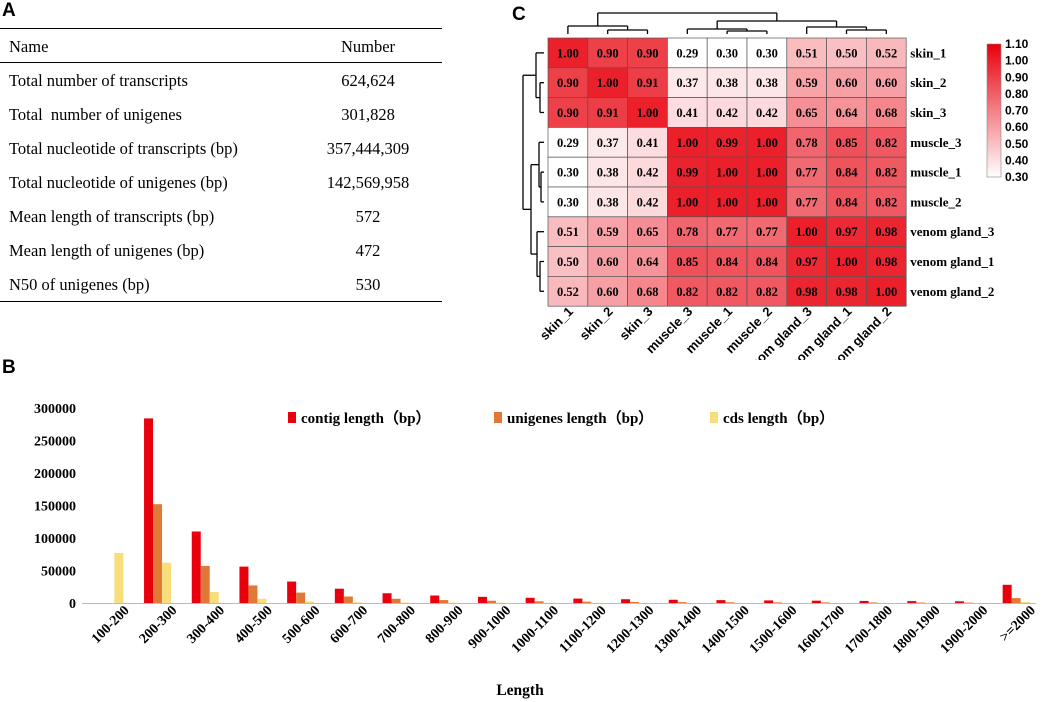  What do you see at coordinates (535, 629) in the screenshot?
I see `x-tick-label: 1000-1100` at bounding box center [535, 629].